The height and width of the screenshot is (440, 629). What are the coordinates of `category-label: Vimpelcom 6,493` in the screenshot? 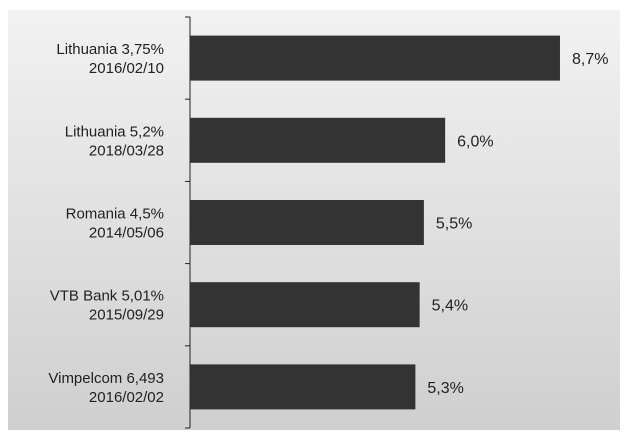 It's located at (106, 378).